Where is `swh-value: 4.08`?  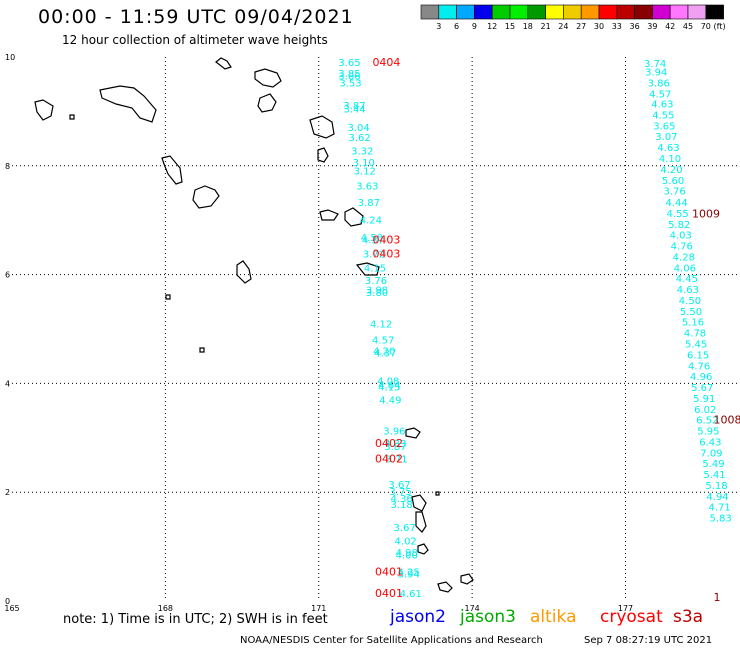
swh-value: 4.08 is located at coordinates (388, 381).